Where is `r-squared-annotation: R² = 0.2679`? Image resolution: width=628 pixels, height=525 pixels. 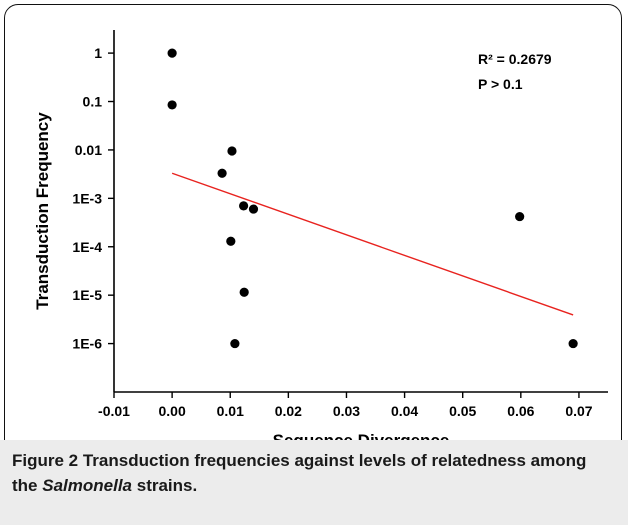 r-squared-annotation: R² = 0.2679 is located at coordinates (515, 59).